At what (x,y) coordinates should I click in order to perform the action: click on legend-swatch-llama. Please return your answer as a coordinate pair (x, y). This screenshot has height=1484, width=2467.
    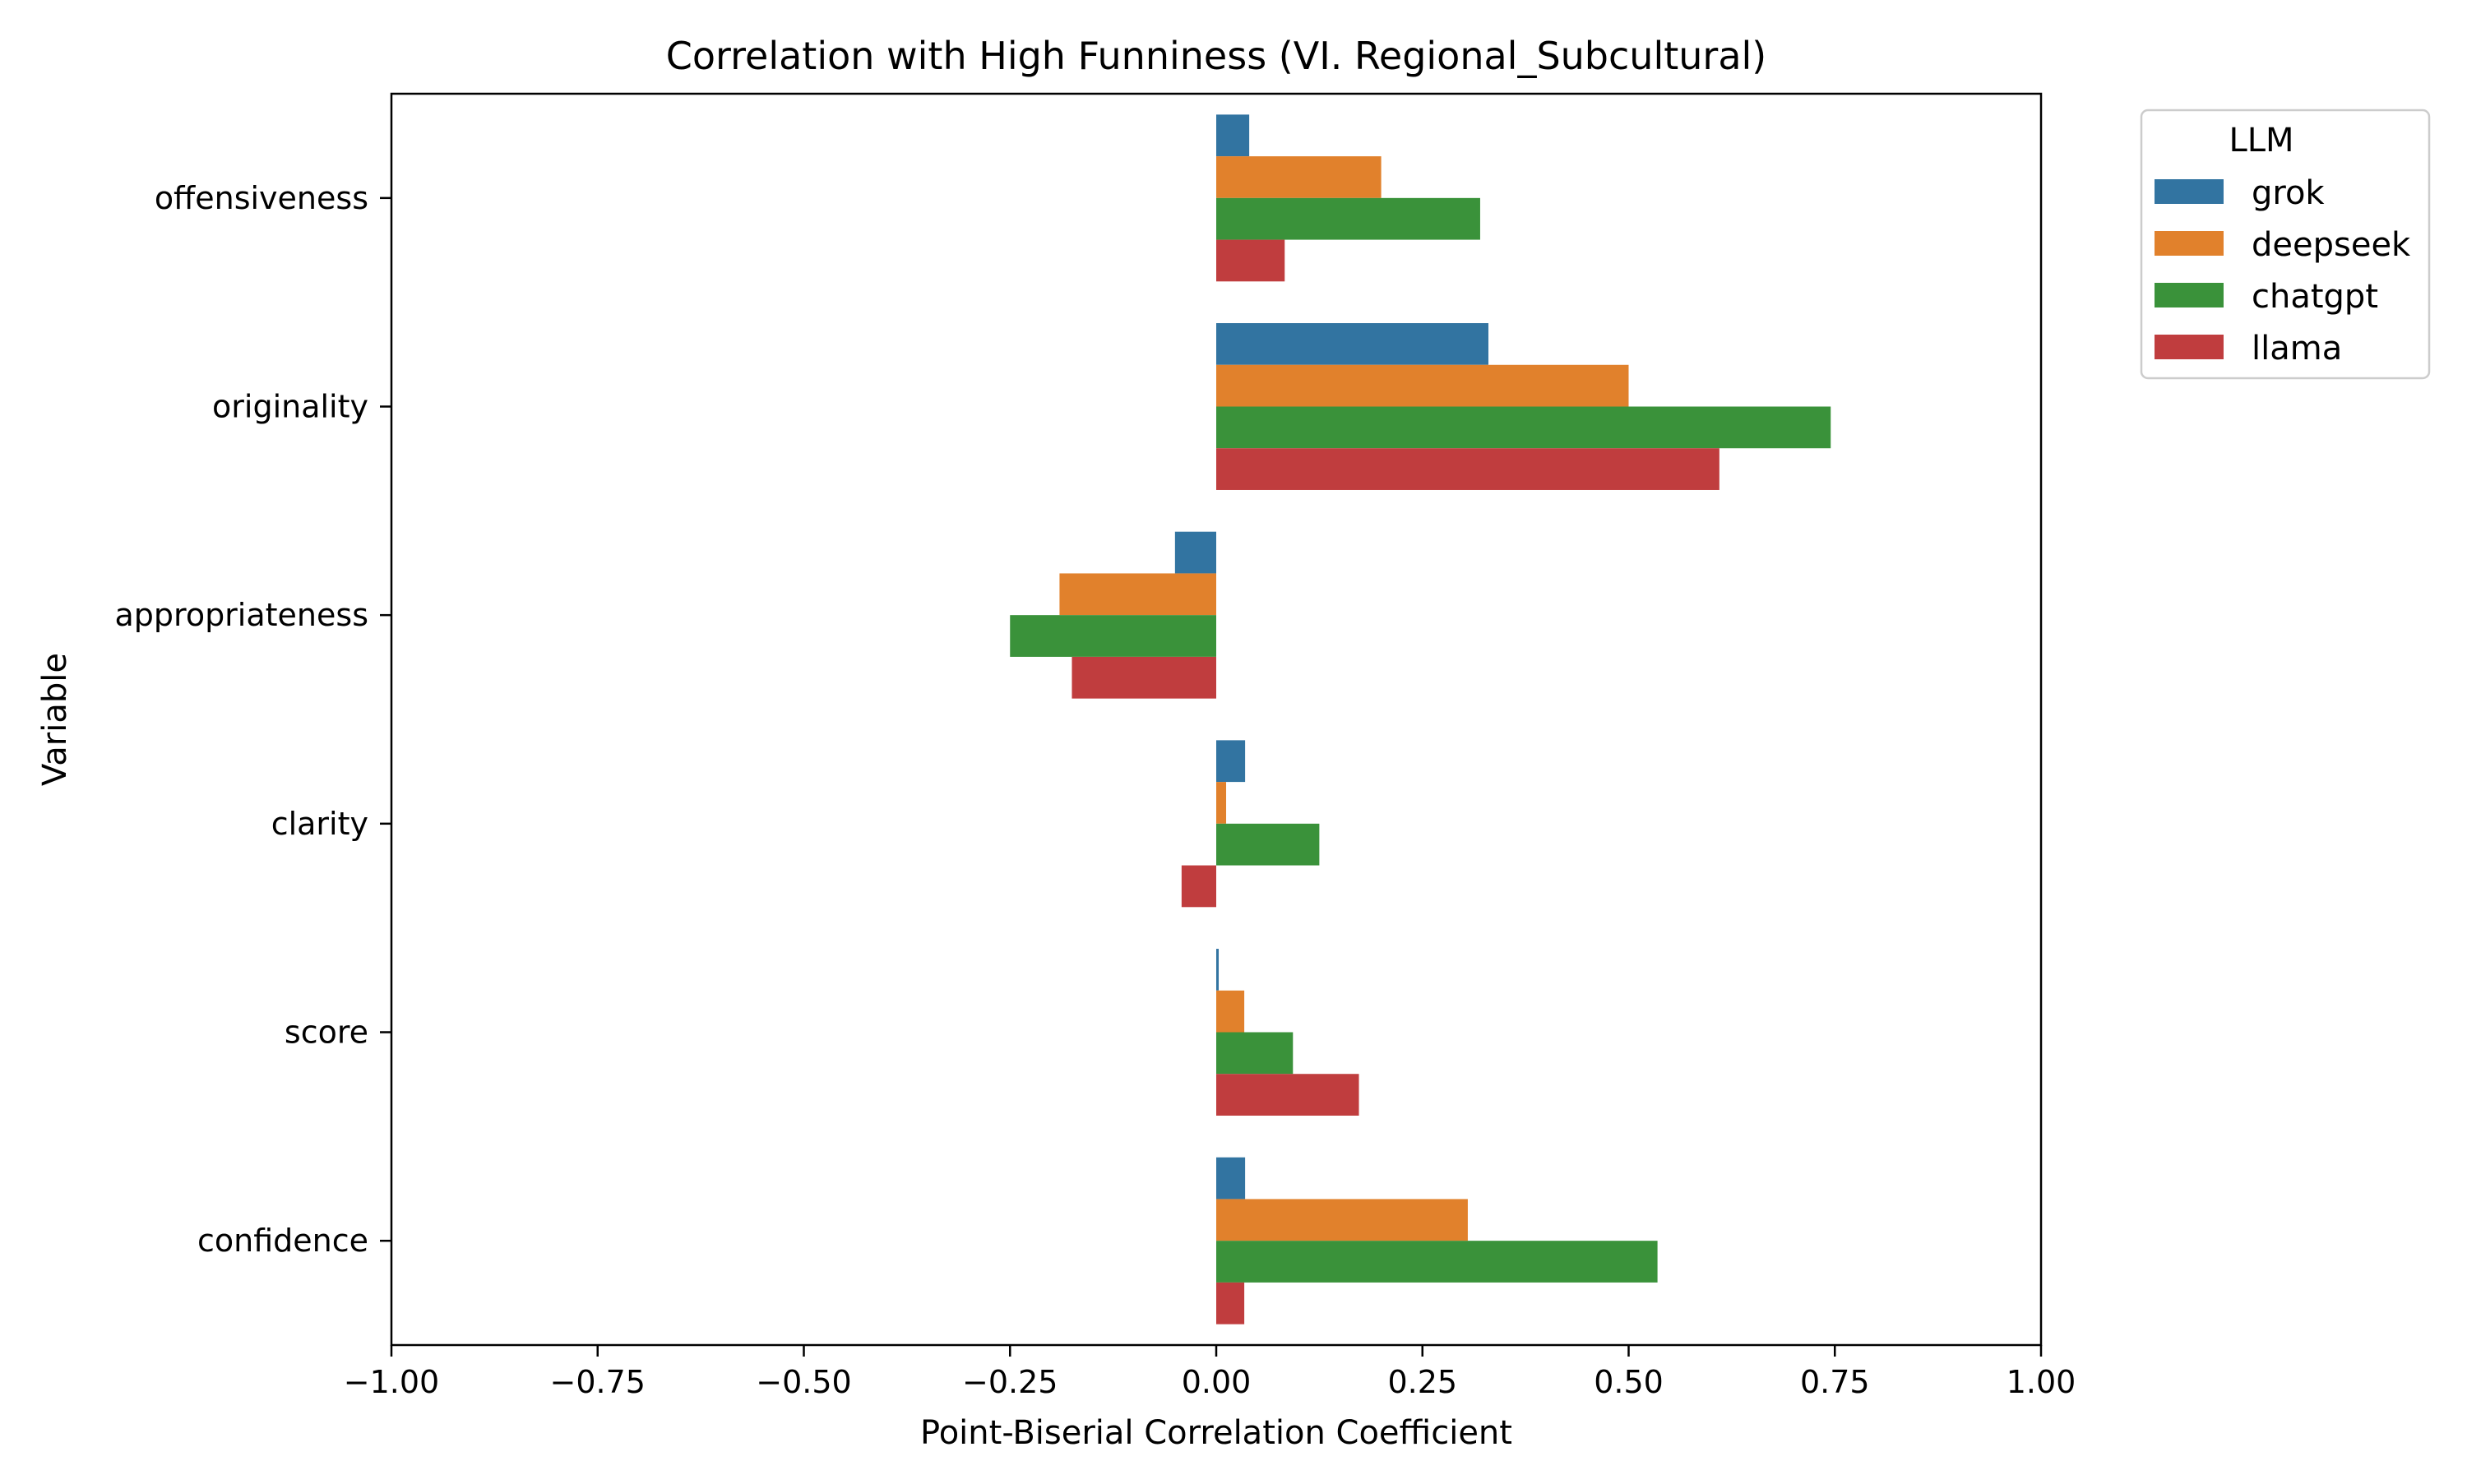
    Looking at the image, I should click on (2190, 347).